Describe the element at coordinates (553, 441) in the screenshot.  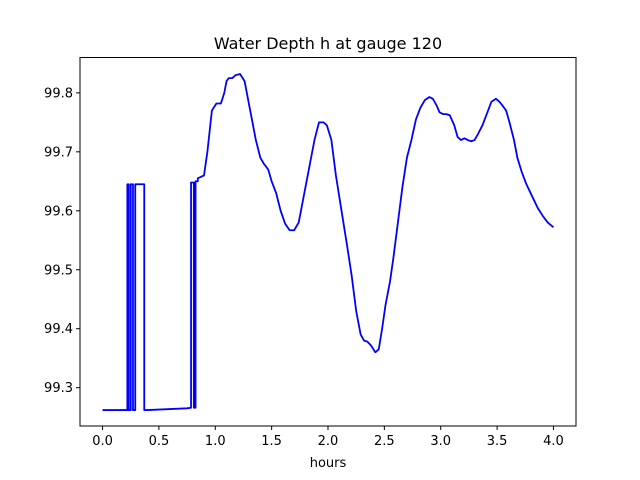
I see `x-tick-label: 4.0` at that location.